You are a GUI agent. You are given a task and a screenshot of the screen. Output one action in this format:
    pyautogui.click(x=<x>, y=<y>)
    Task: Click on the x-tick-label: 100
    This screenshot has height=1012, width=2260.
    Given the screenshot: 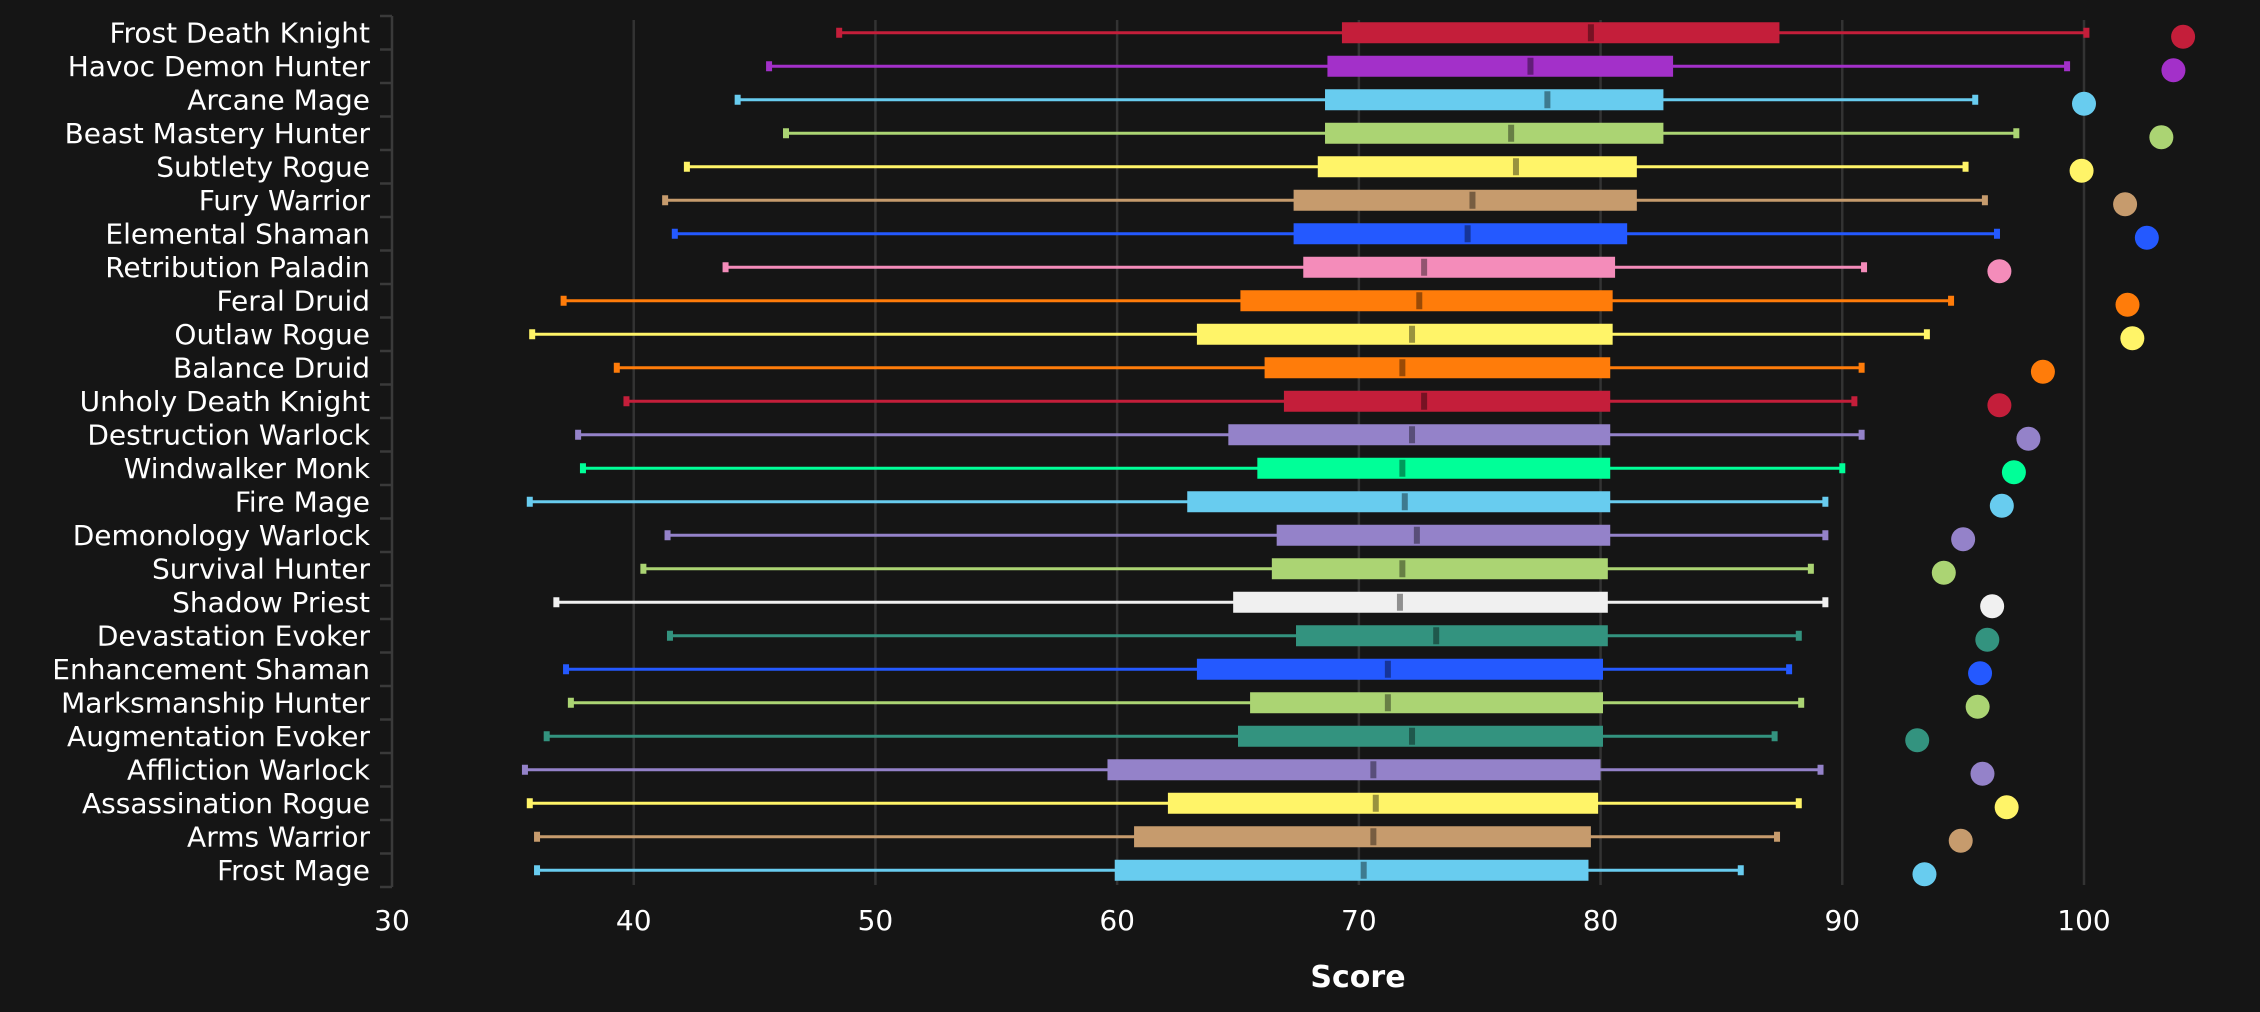 What is the action you would take?
    pyautogui.click(x=2083, y=920)
    